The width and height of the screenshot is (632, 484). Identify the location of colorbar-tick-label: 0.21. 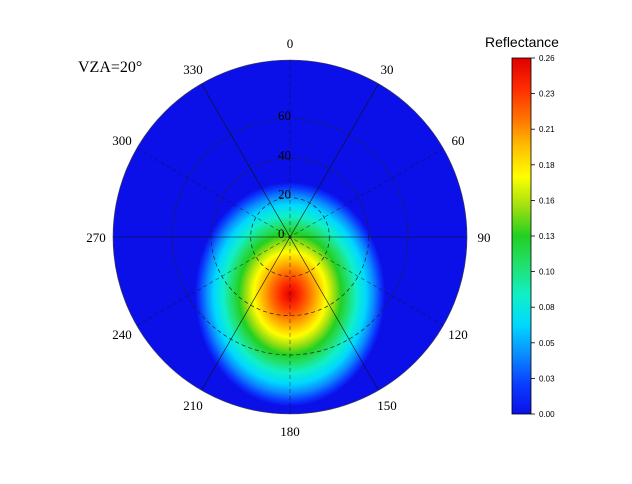
(547, 129).